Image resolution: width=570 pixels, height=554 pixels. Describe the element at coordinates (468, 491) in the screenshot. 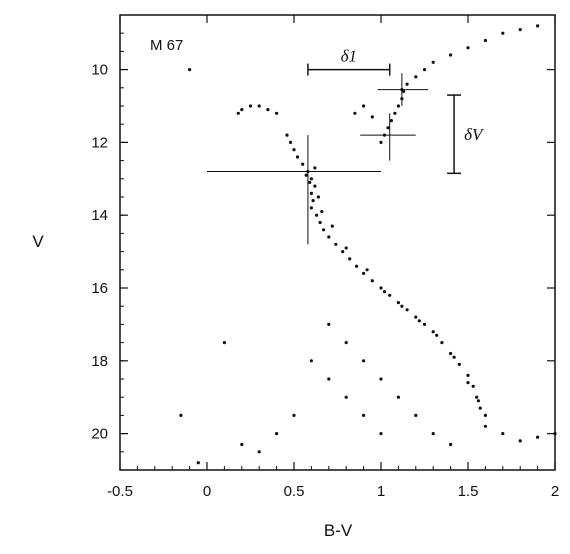

I see `x-tick-label: 1.5` at that location.